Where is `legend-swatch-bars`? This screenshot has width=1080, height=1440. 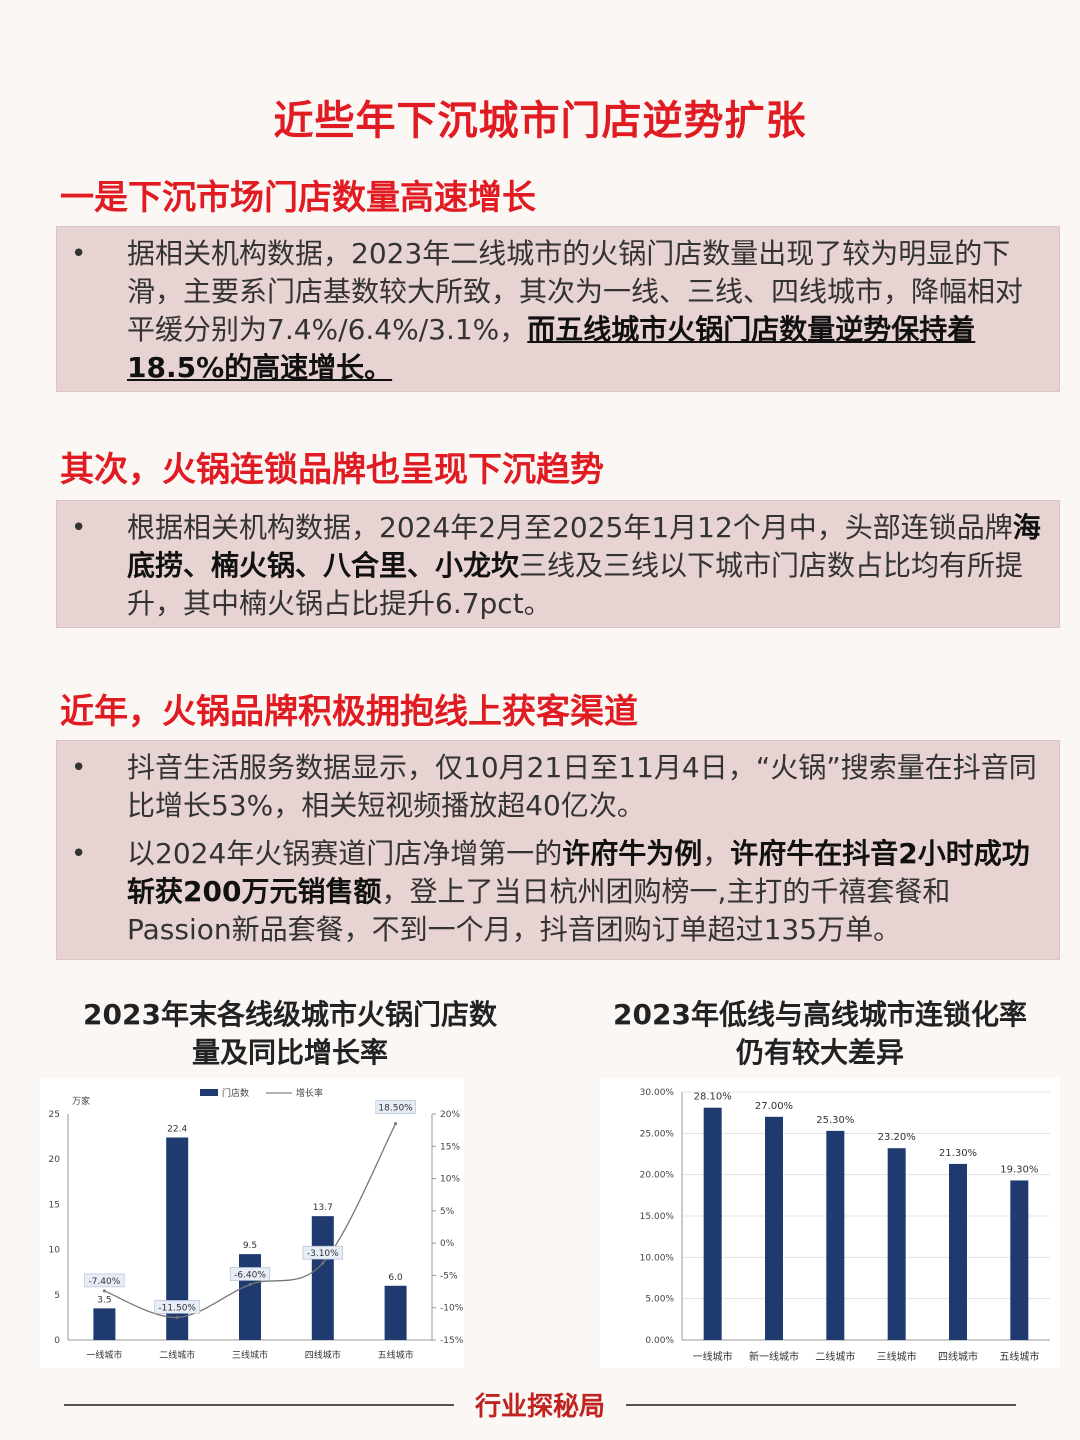 legend-swatch-bars is located at coordinates (209, 1092).